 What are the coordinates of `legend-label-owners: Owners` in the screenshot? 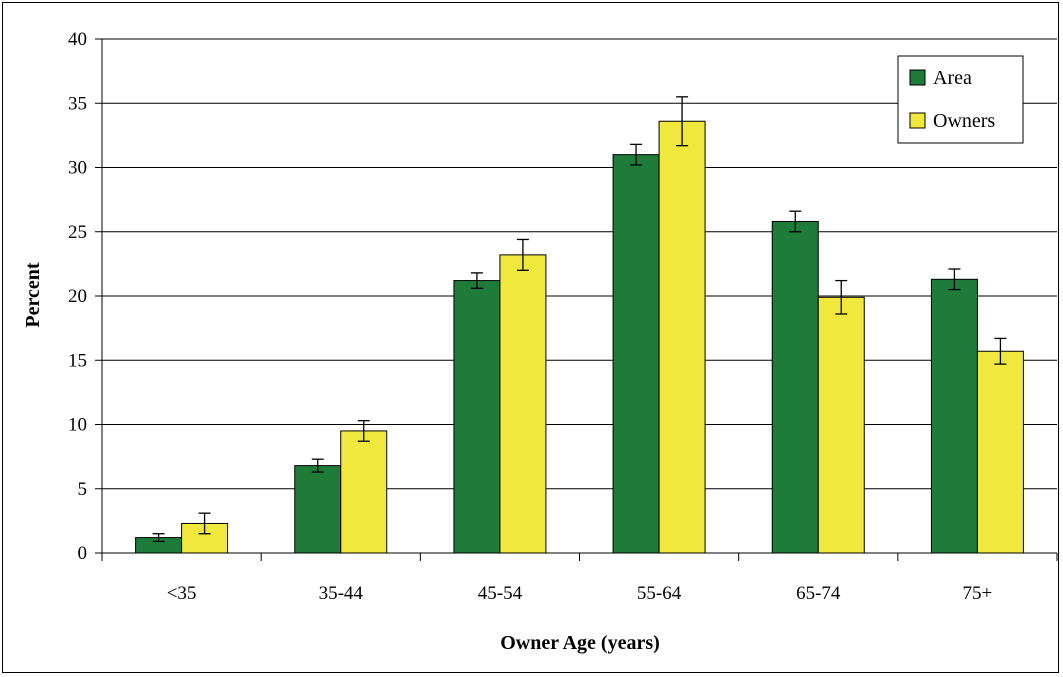 It's located at (964, 121).